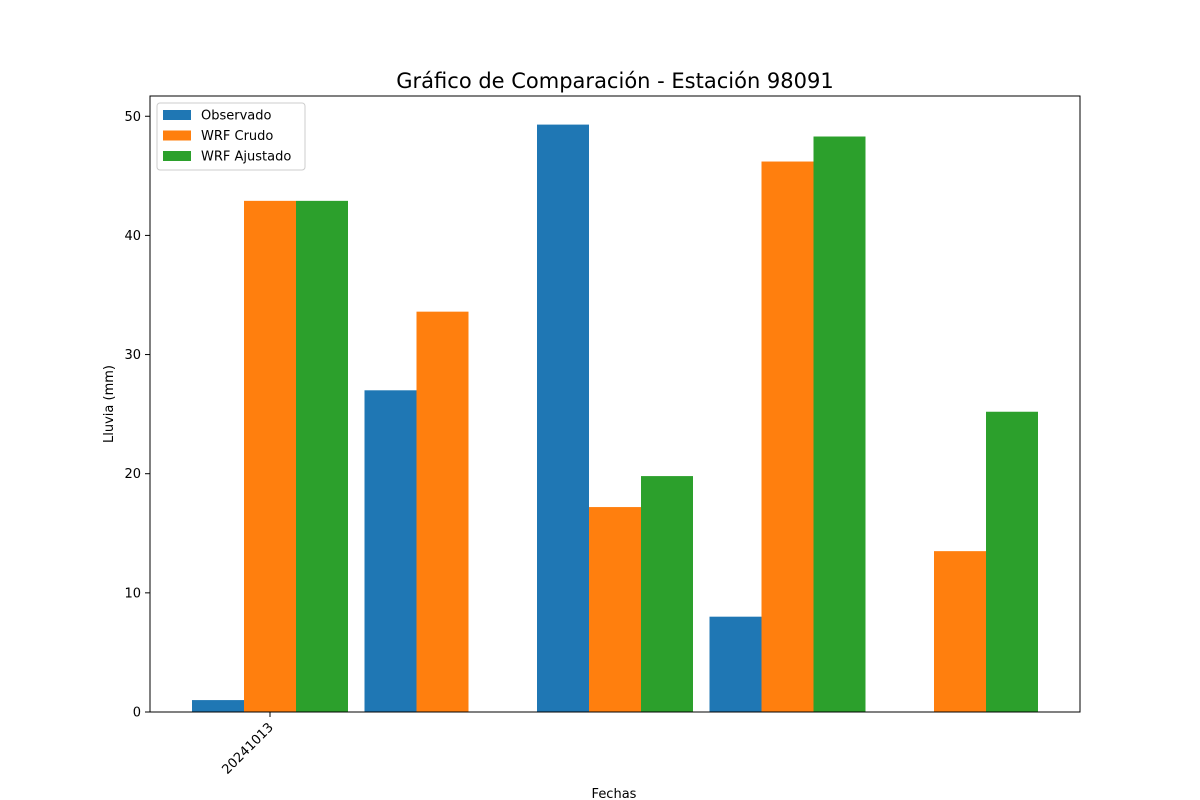 The image size is (1200, 800). What do you see at coordinates (137, 713) in the screenshot?
I see `y-tick-label: 0` at bounding box center [137, 713].